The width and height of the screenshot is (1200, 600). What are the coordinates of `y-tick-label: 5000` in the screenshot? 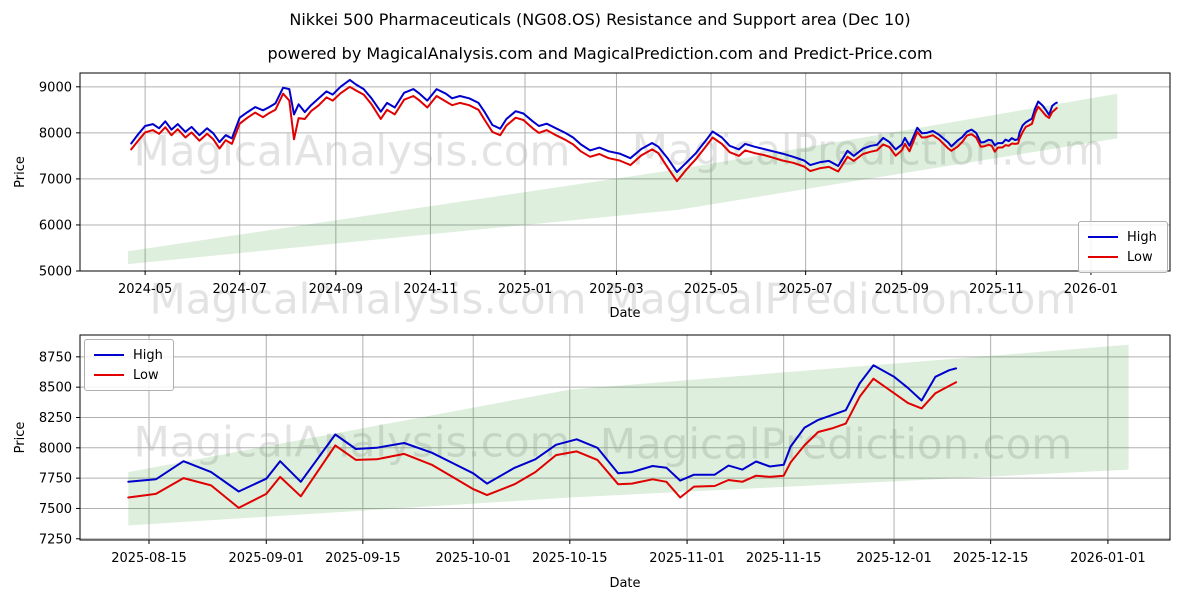 It's located at (55, 272).